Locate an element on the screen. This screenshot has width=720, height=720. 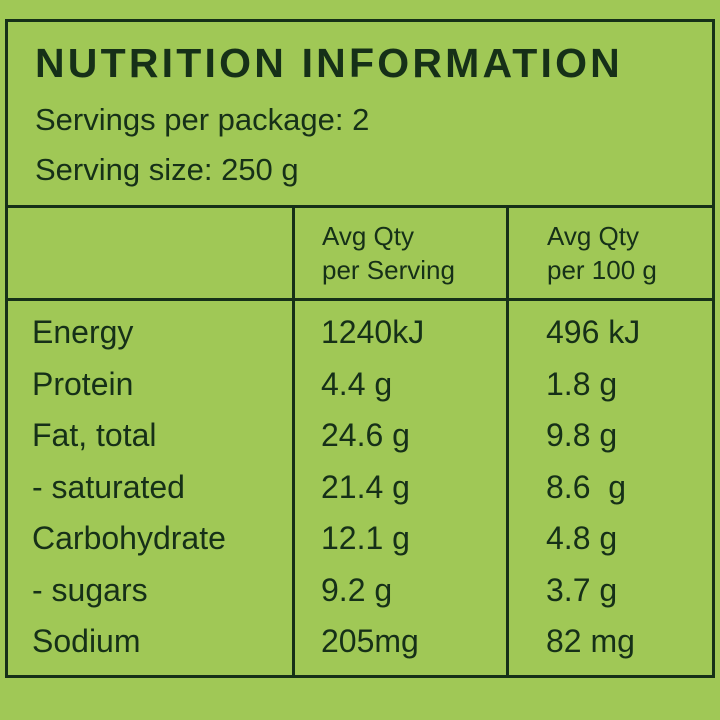
per-100g-value: 9.8 g is located at coordinates (582, 435).